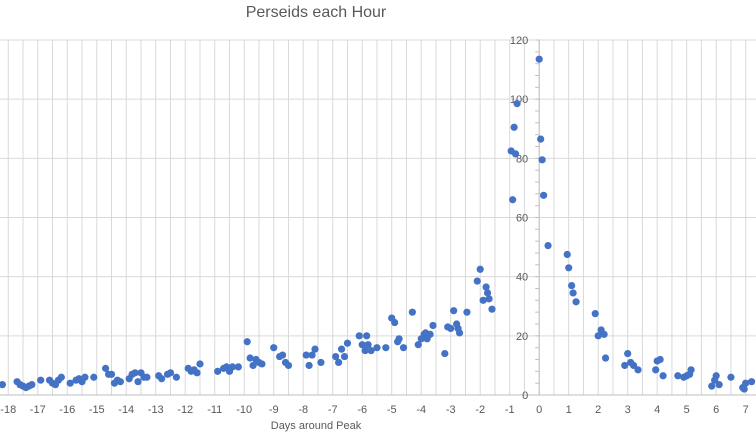 This screenshot has height=442, width=756. I want to click on x-tick-label: -12, so click(185, 410).